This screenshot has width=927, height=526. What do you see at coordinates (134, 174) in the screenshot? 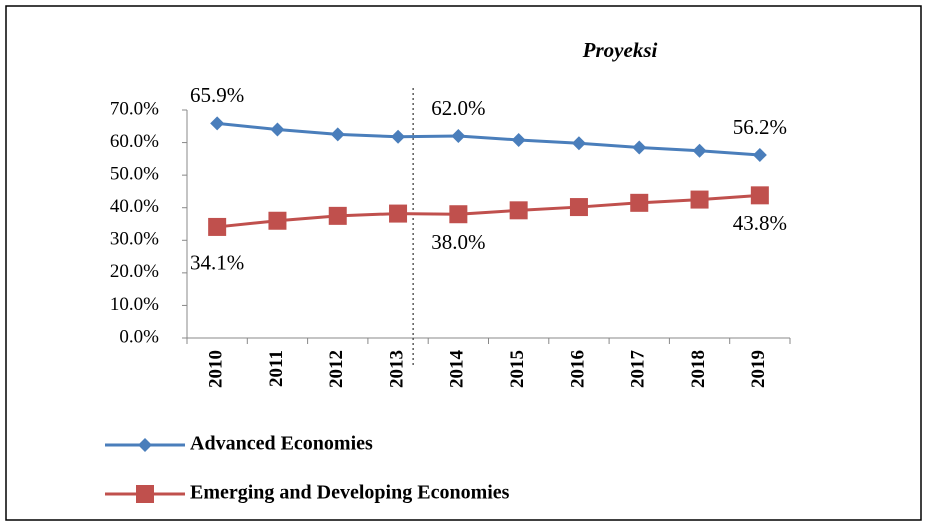
I see `y-tick-label: 50.0%` at bounding box center [134, 174].